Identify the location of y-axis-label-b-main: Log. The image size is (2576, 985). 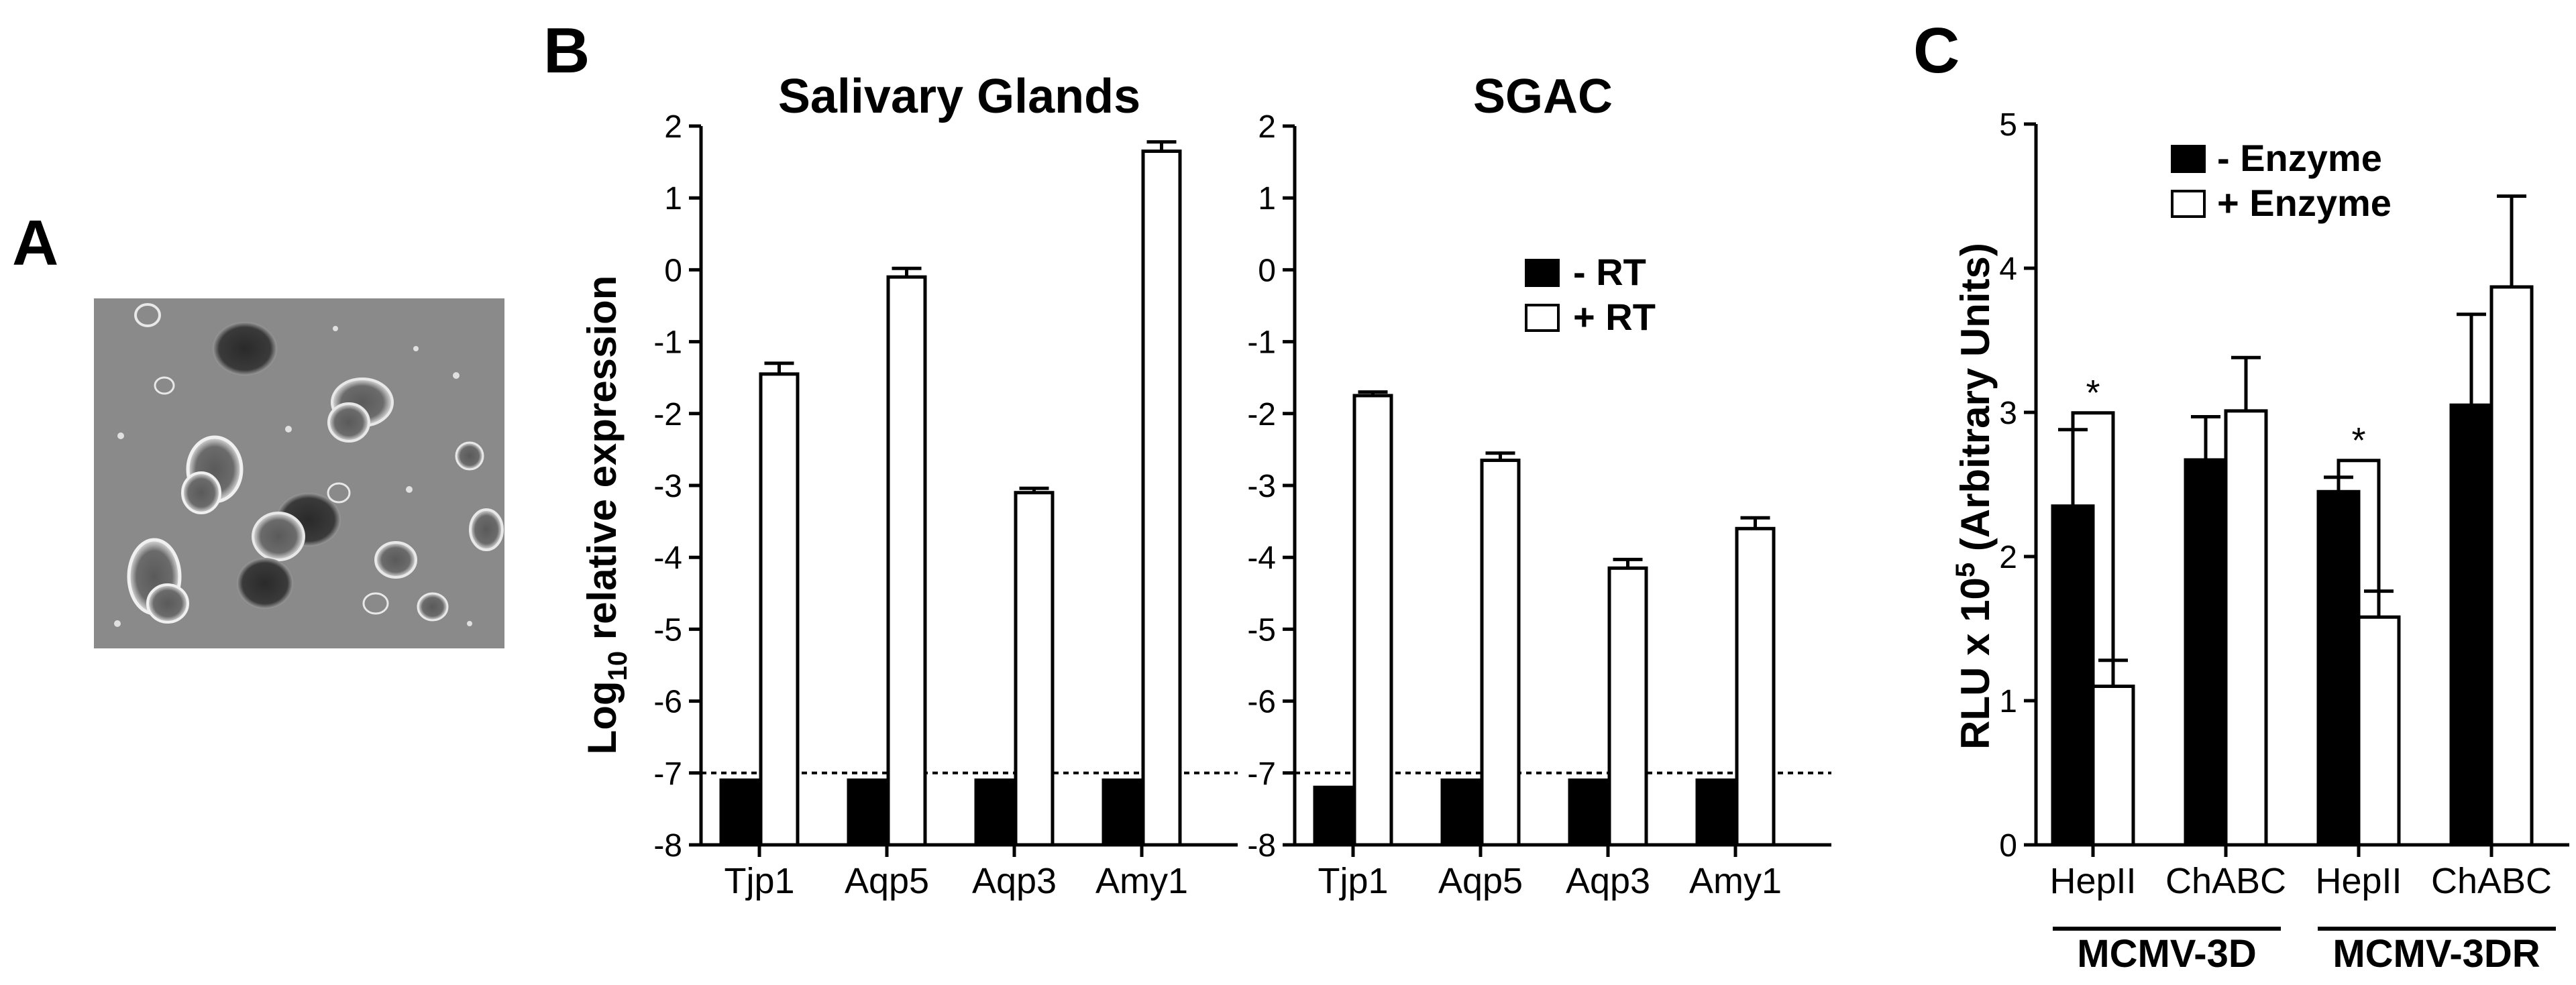
(602, 717).